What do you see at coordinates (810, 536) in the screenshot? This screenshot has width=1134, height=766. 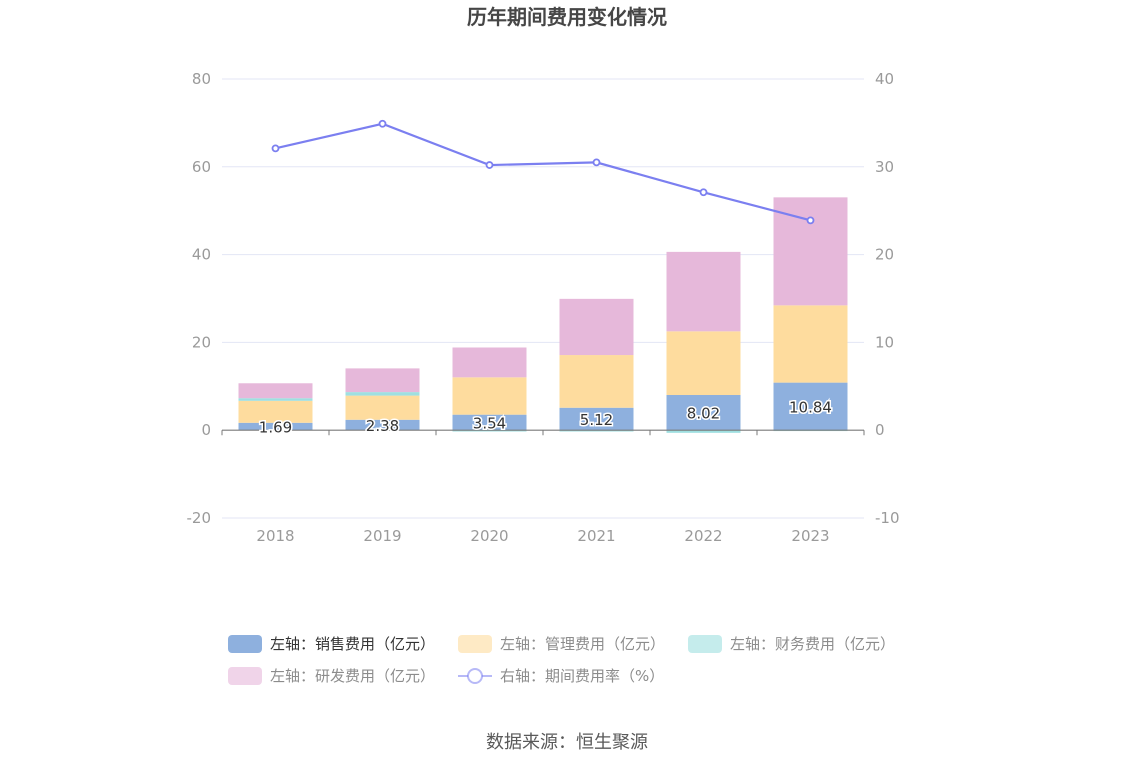 I see `x-tick-label: 2023` at bounding box center [810, 536].